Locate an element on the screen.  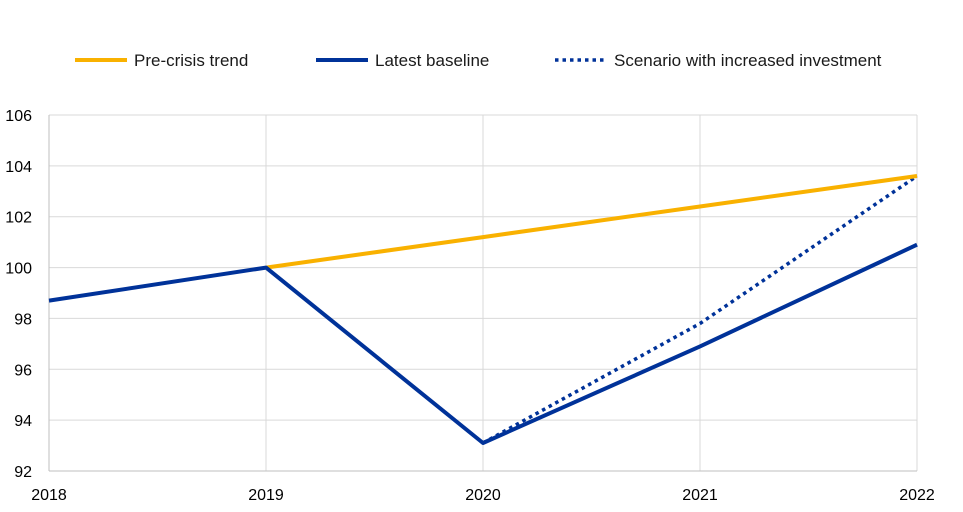
y-tick-label: 94 is located at coordinates (23, 421).